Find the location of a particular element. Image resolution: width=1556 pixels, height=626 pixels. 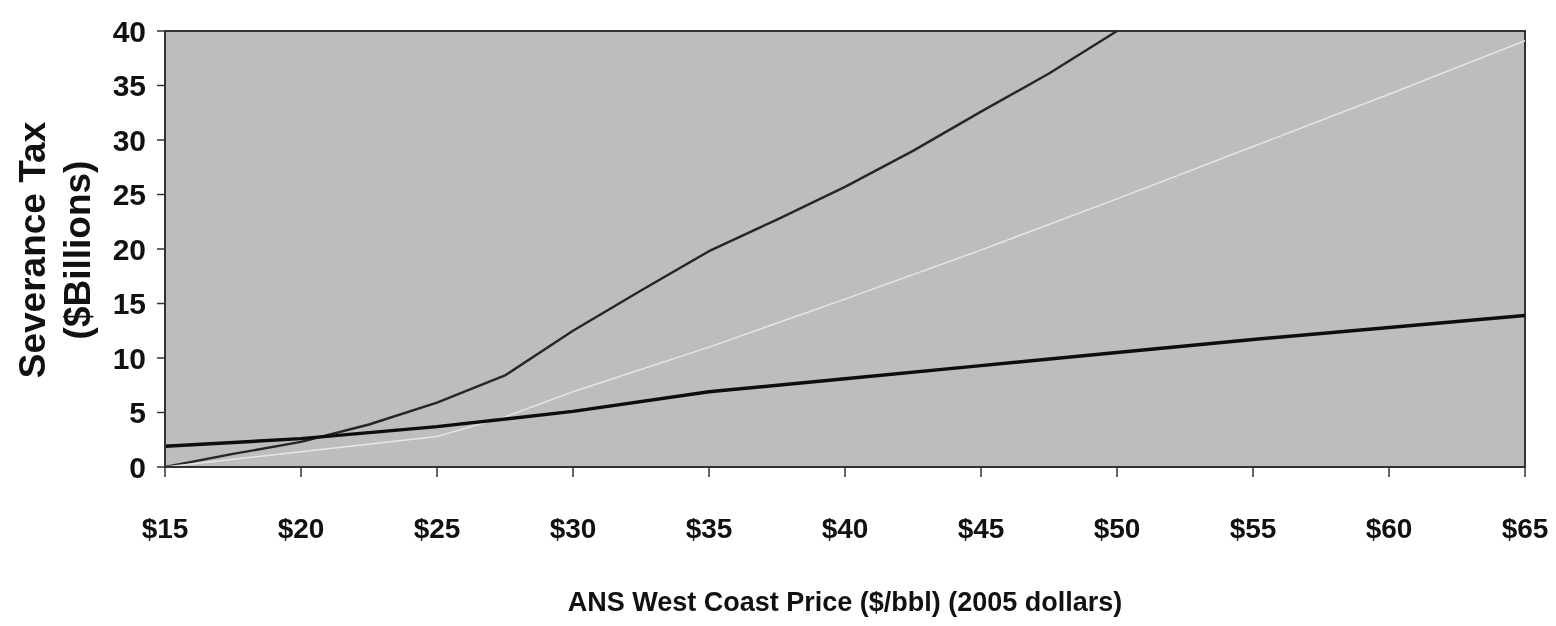

x-axis-title: ANS West Coast Price ($/bbl) (2005 dollars) is located at coordinates (845, 602).